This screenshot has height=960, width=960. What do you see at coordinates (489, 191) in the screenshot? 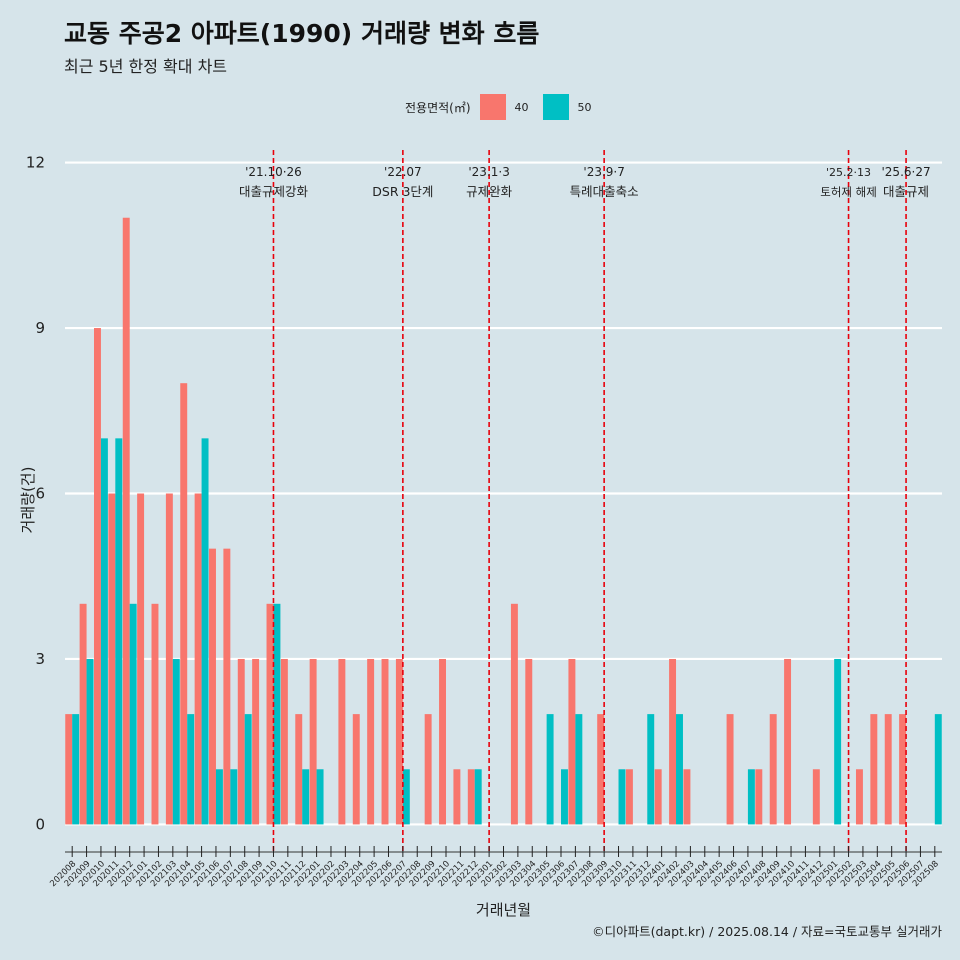
I see `event-label: 규제완화` at bounding box center [489, 191].